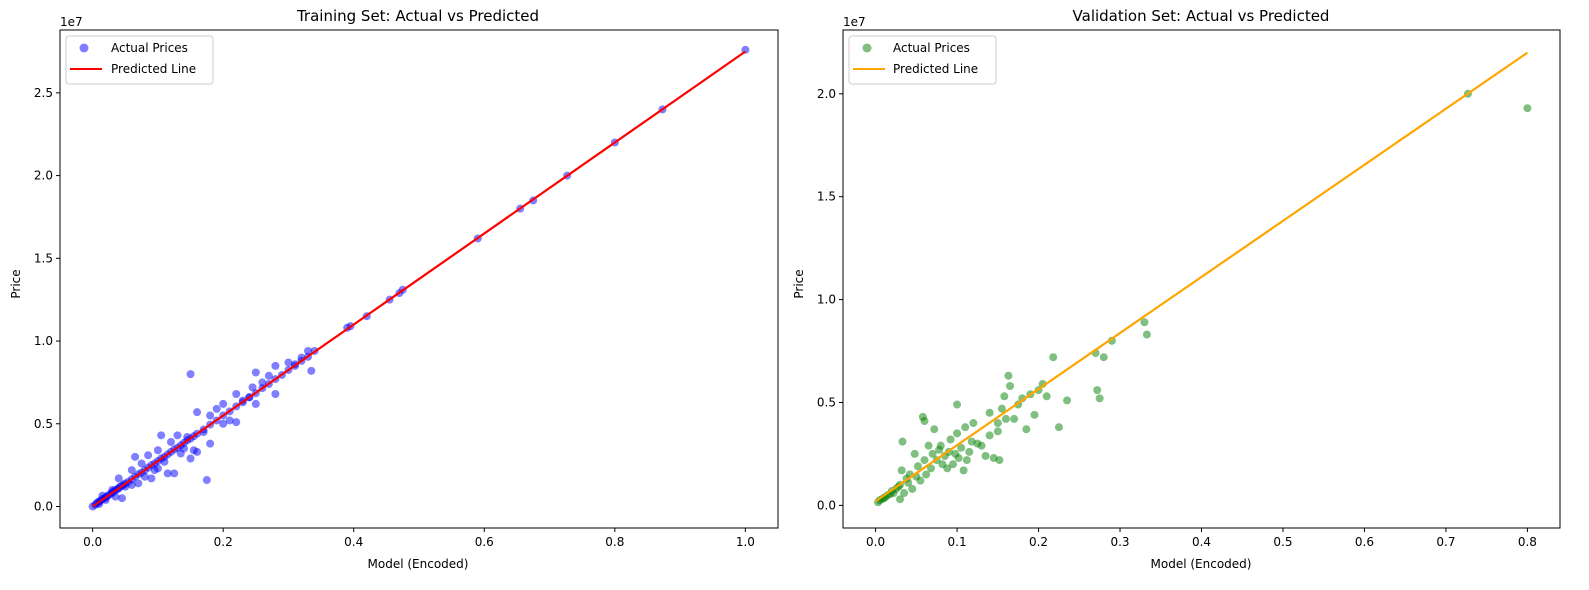  I want to click on x-tick-label: 0.5, so click(1282, 542).